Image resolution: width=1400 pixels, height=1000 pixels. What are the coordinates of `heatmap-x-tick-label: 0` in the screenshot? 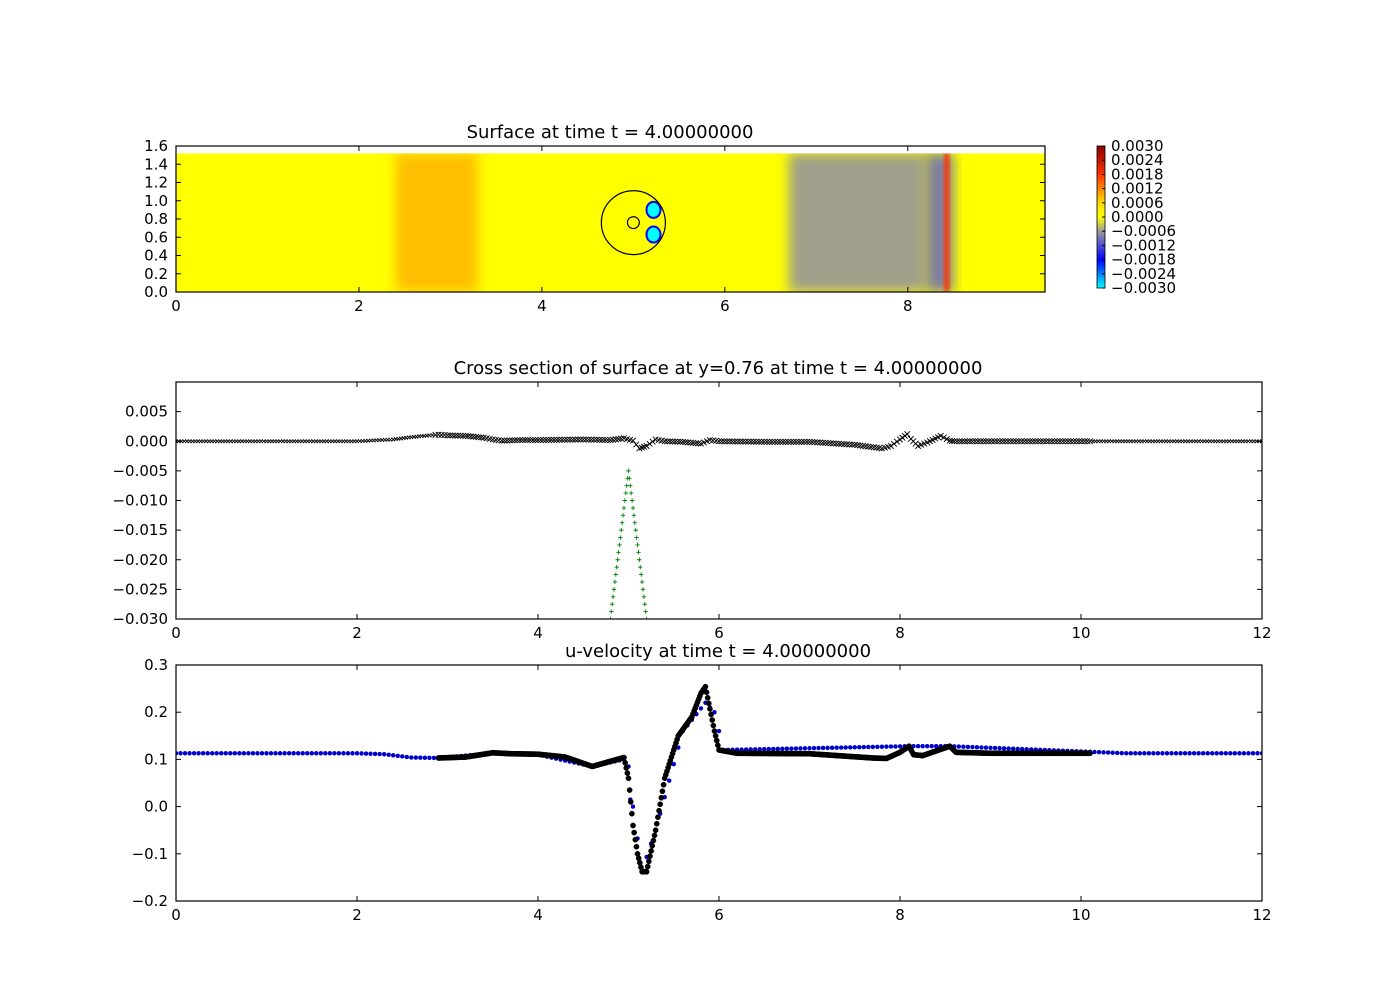 It's located at (176, 306).